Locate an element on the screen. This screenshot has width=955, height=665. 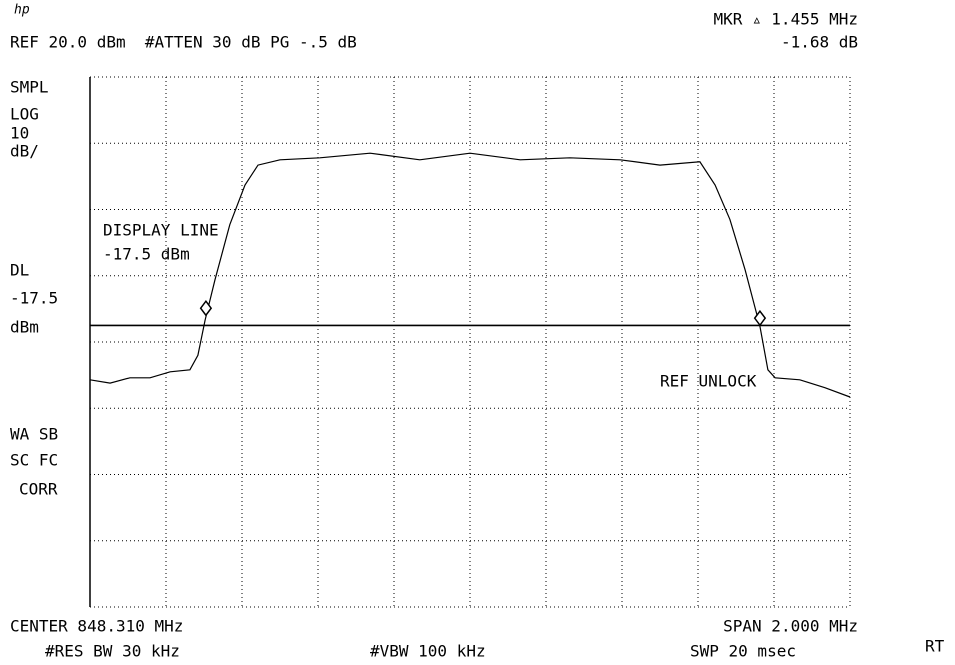
side-label: WA SB is located at coordinates (34, 434).